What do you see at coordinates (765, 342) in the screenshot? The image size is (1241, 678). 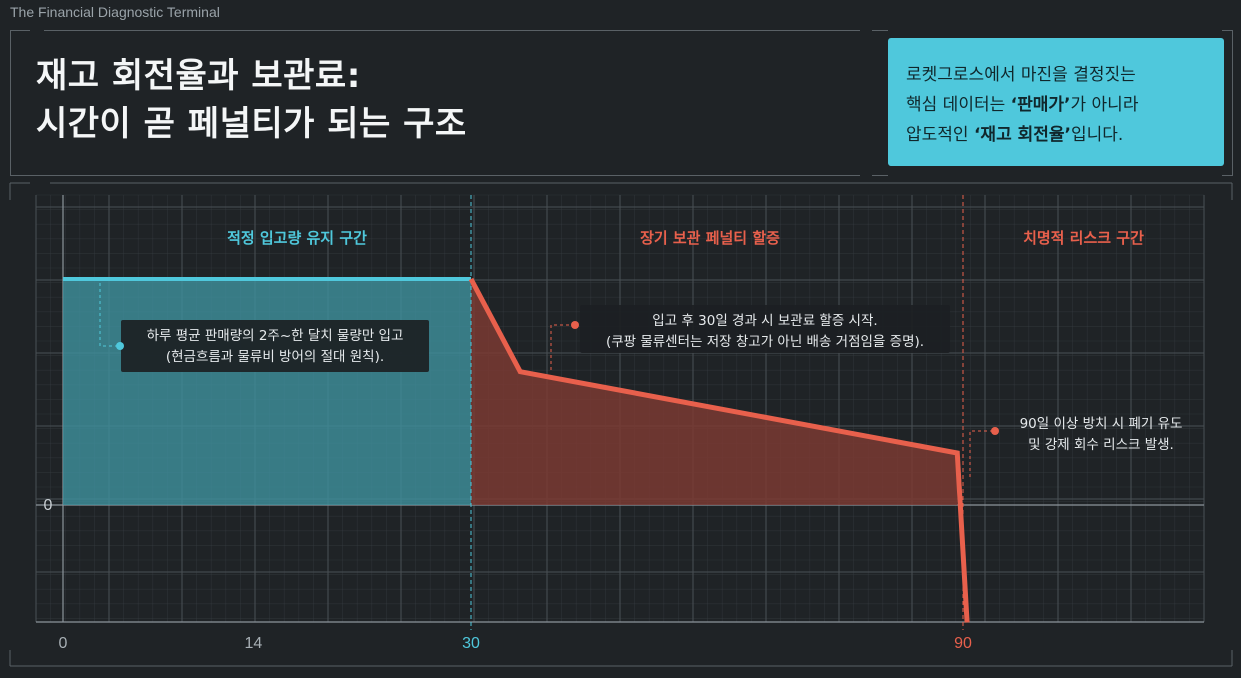 I see `annotation-text: (쿠팡 물류센터는 저장 창고가 아닌 배송 거점임을 증명).` at bounding box center [765, 342].